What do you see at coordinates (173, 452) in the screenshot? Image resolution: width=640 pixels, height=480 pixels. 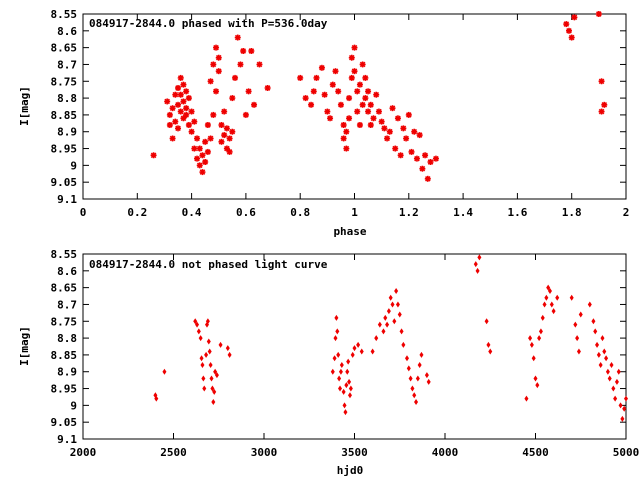 I see `x-tick-label: 2500` at bounding box center [173, 452].